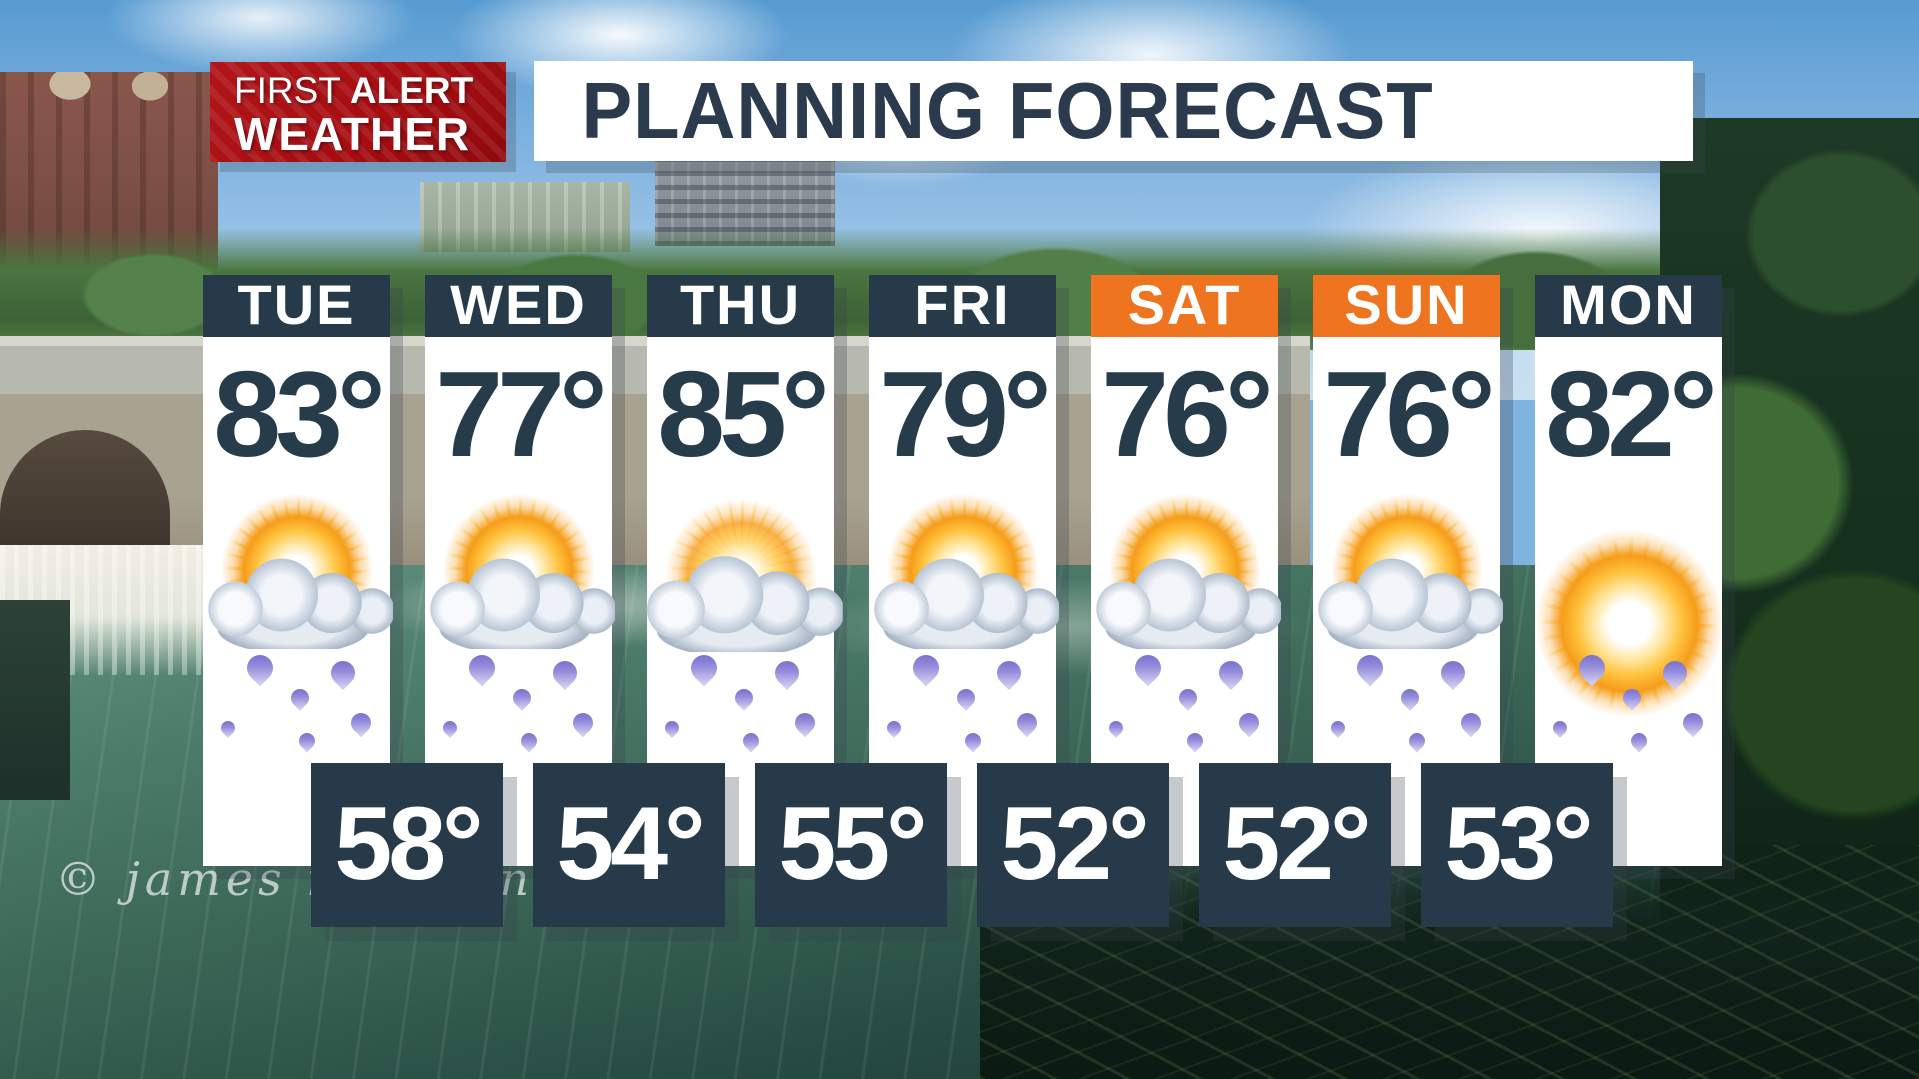  What do you see at coordinates (299, 414) in the screenshot?
I see `high-temp: 83°` at bounding box center [299, 414].